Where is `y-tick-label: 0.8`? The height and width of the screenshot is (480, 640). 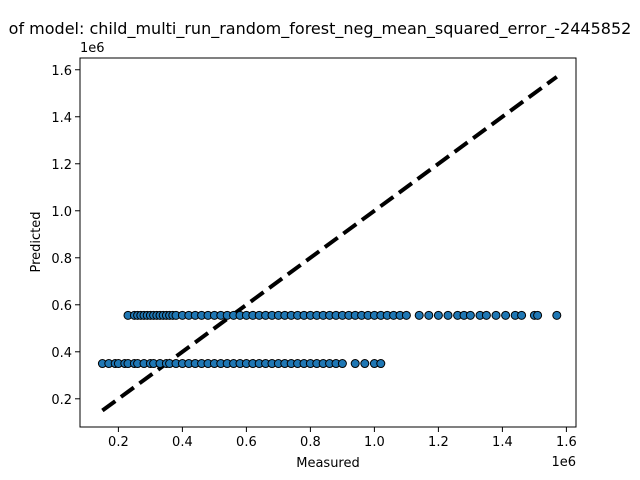
y-tick-label: 0.8 is located at coordinates (61, 259).